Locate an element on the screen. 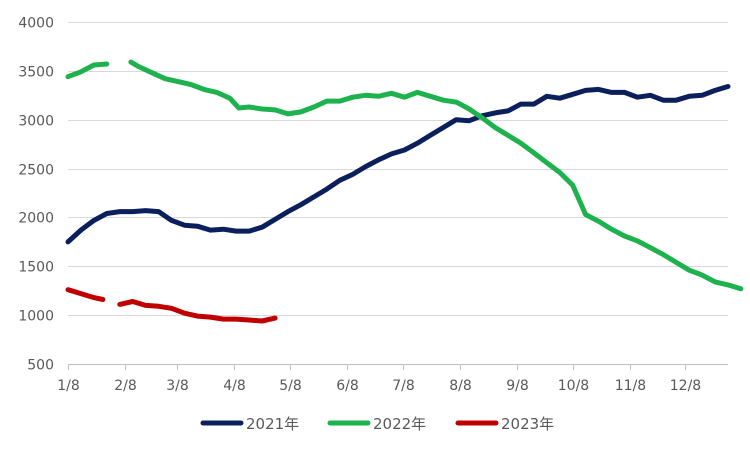 The image size is (750, 452). legend-item-2021: 2021年 is located at coordinates (249, 424).